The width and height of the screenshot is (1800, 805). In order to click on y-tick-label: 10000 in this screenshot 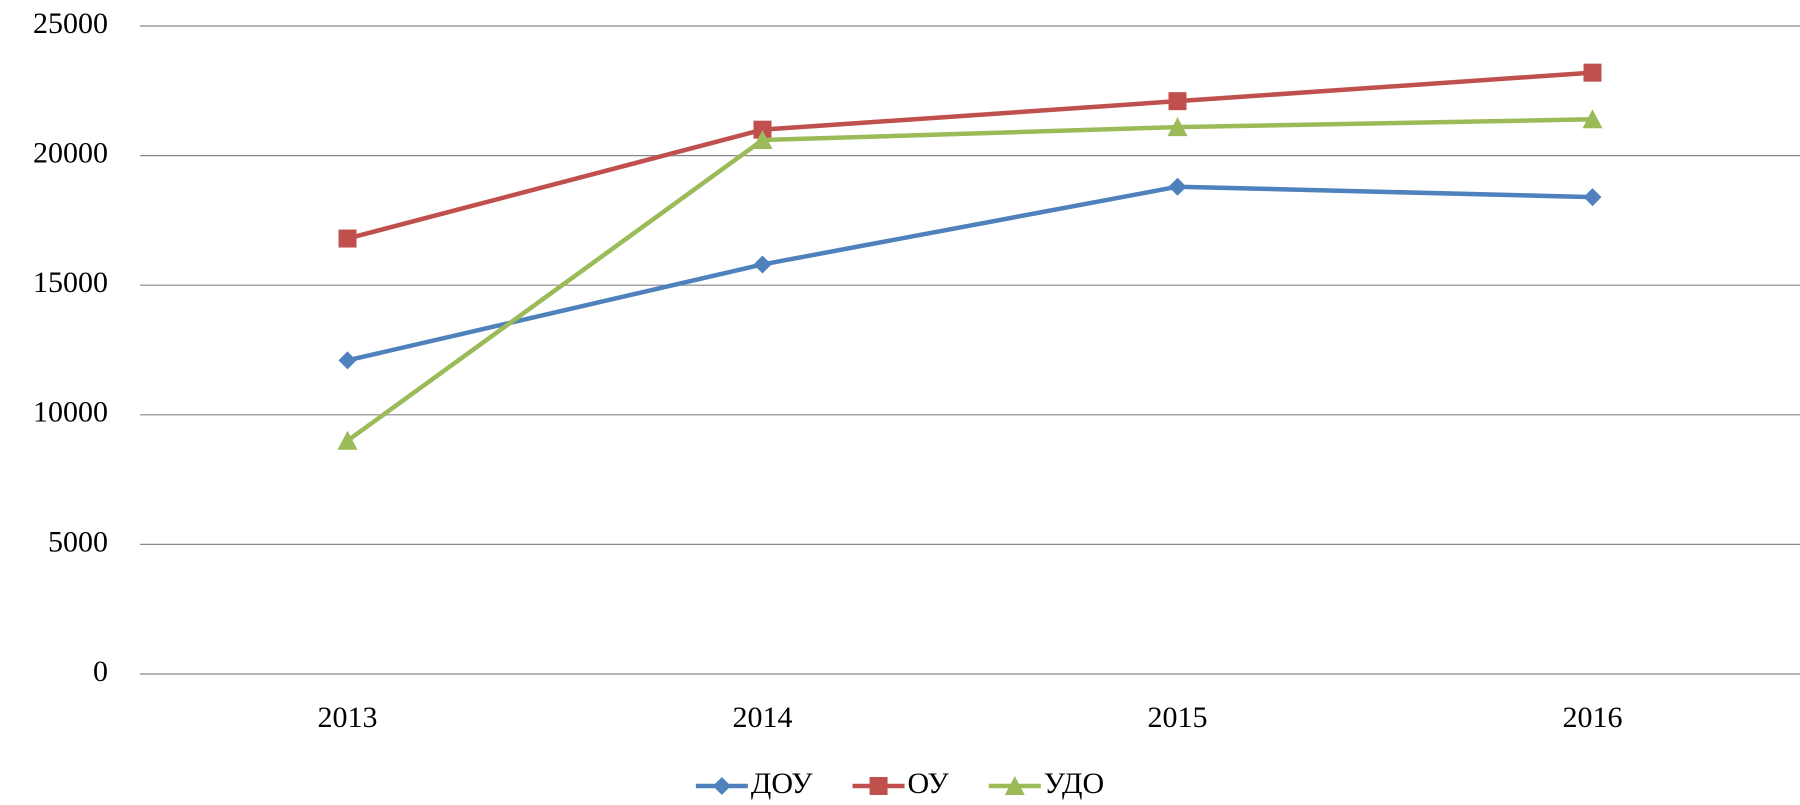, I will do `click(70, 412)`.